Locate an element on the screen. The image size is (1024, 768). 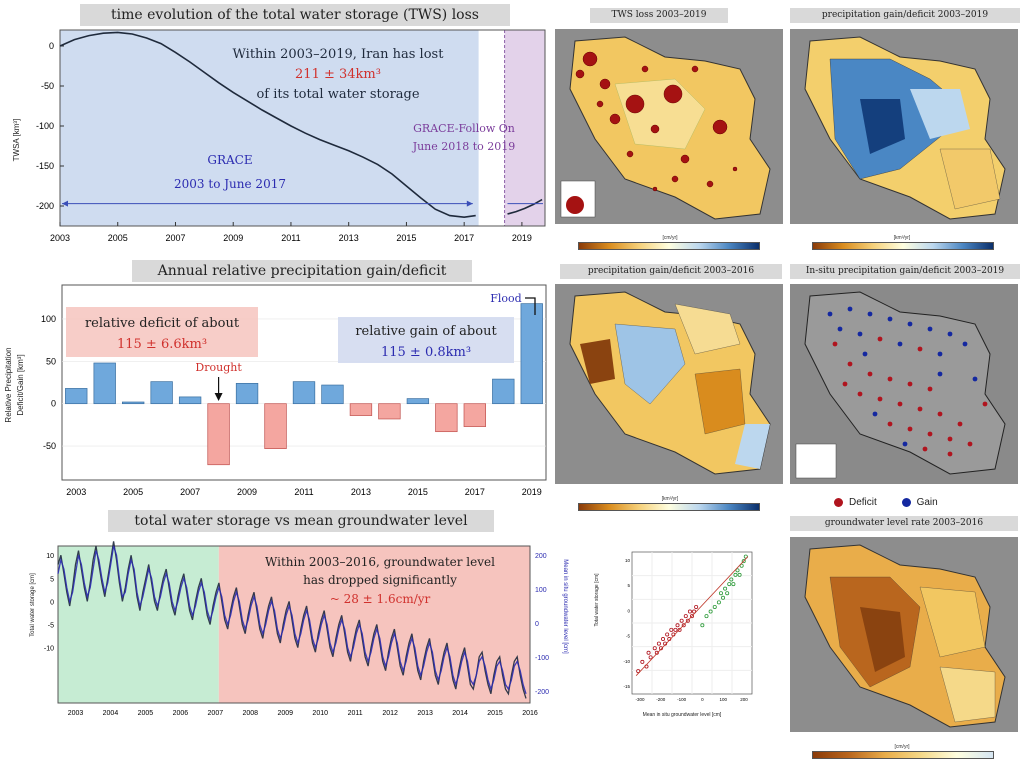
deficit-annotation-box is located at coordinates (162, 332).